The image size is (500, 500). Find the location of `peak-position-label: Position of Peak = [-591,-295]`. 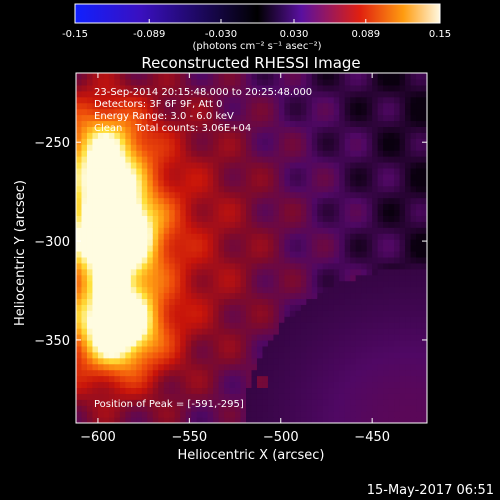

peak-position-label: Position of Peak = [-591,-295] is located at coordinates (169, 404).